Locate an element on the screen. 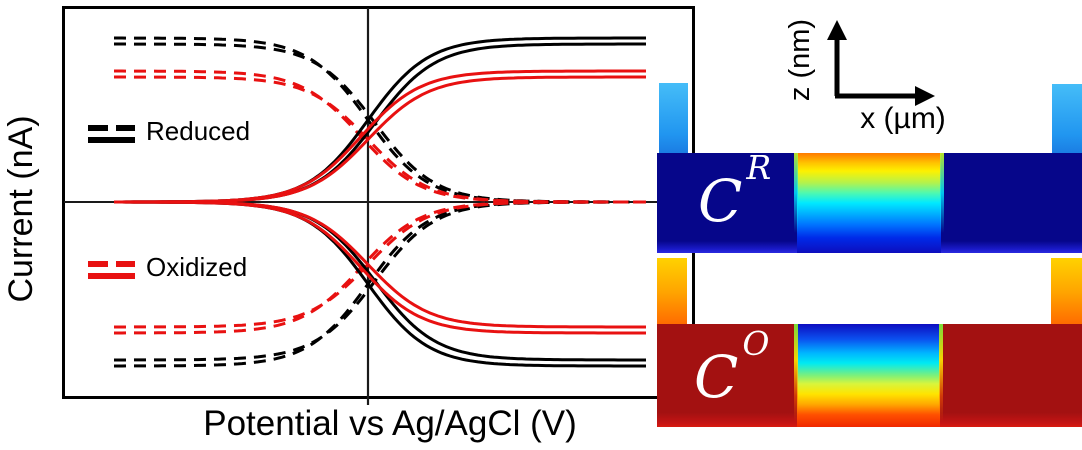  cr-heatmap-column-left-edge is located at coordinates (796, 203).